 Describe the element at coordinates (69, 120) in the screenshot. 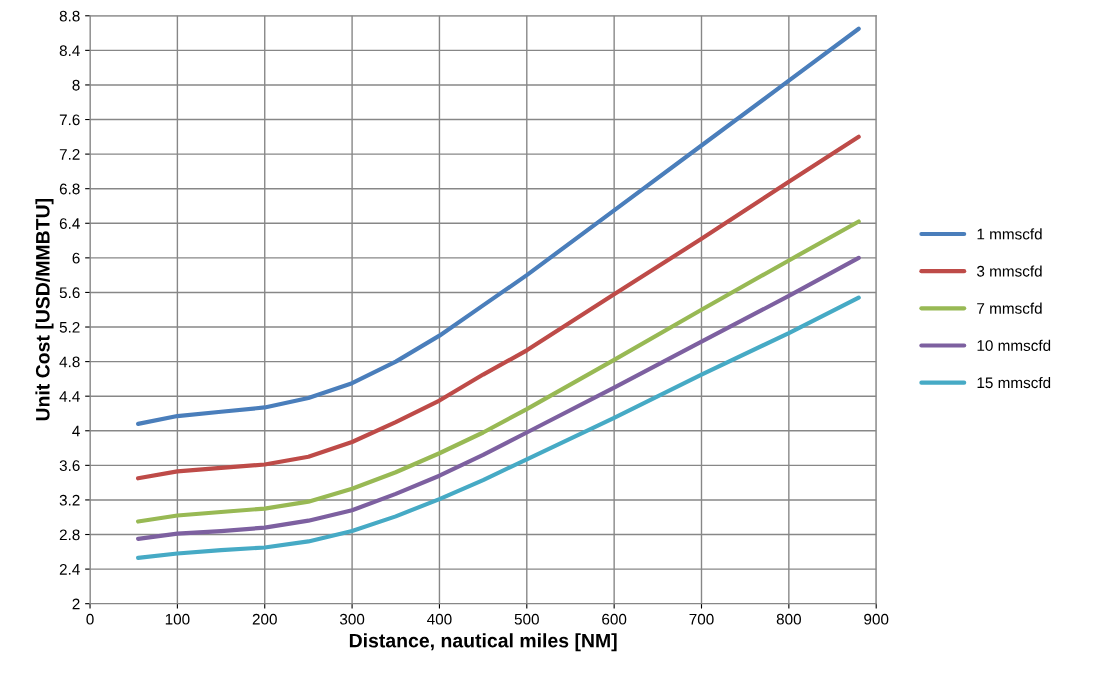

I see `y-tick-label: 7.6` at that location.